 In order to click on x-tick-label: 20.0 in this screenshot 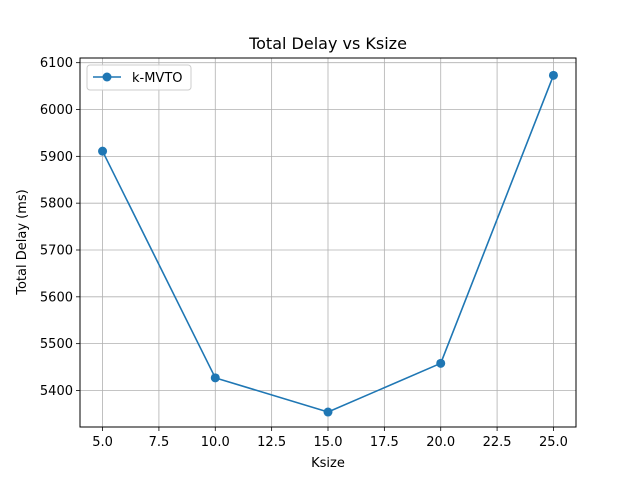, I will do `click(440, 442)`.